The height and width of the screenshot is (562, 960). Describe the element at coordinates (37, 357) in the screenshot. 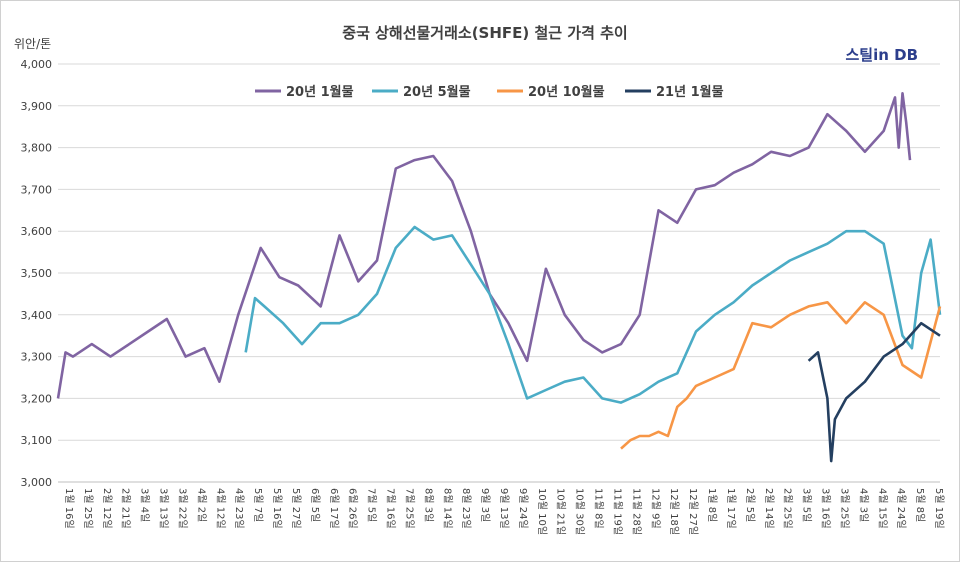

I see `y-tick-label: 3,300` at that location.